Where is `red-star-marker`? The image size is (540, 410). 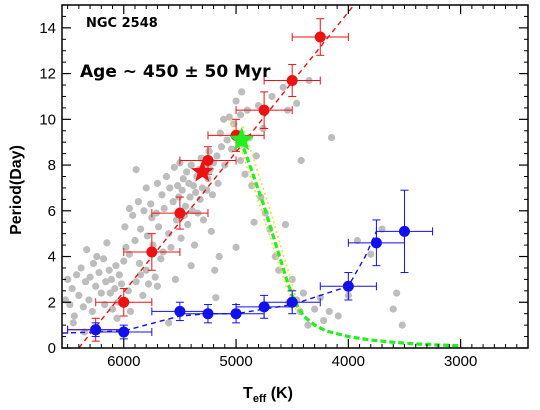 red-star-marker is located at coordinates (202, 170).